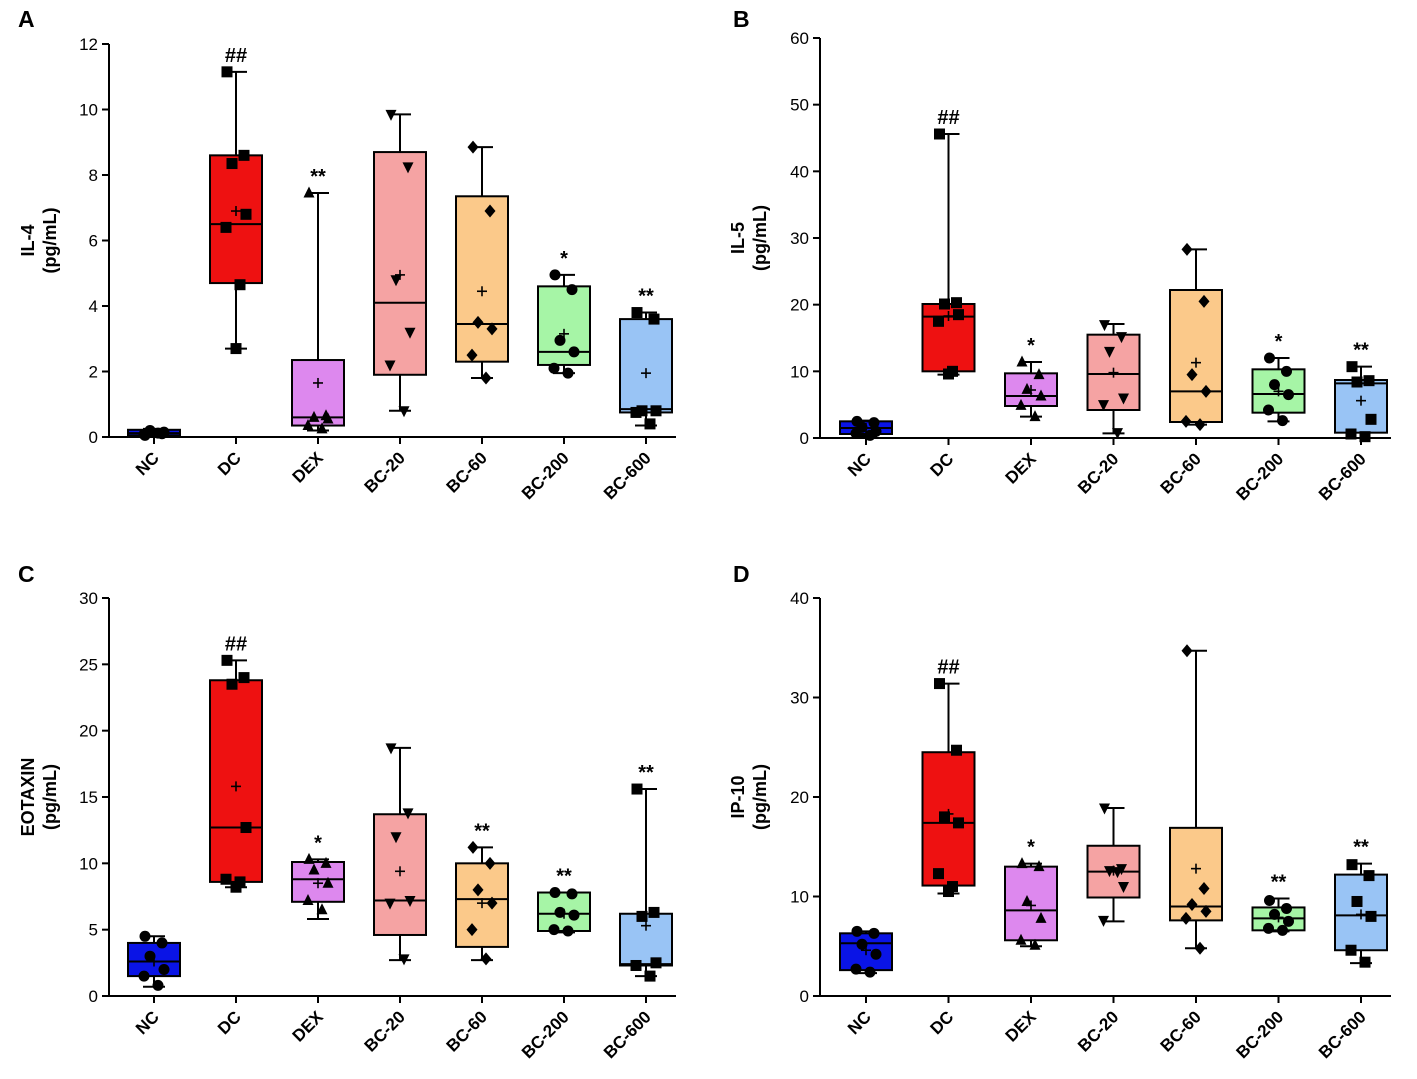  I want to click on box-group-dex: **, so click(318, 300).